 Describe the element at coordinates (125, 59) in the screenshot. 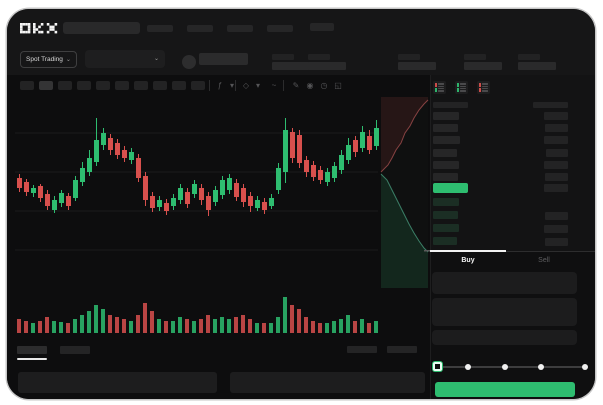

I see `pair-selector-dropdown: ⌄` at that location.